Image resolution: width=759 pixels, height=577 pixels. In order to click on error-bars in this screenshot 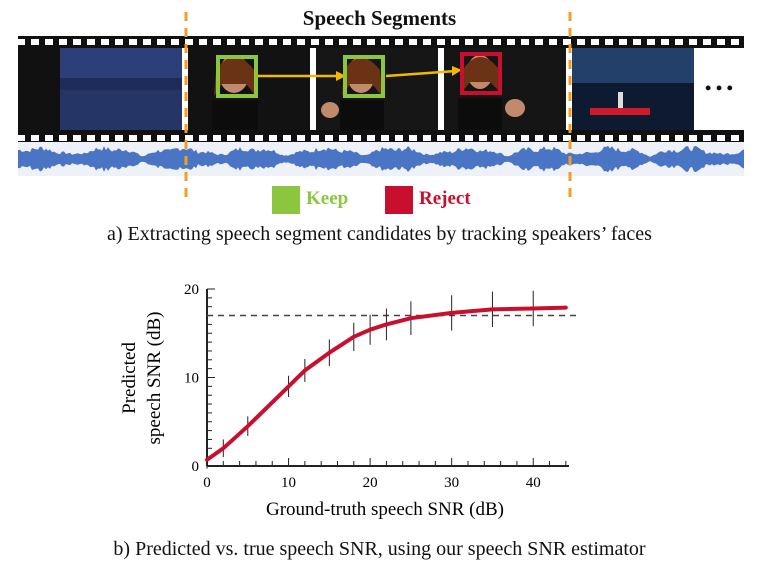, I will do `click(370, 379)`.